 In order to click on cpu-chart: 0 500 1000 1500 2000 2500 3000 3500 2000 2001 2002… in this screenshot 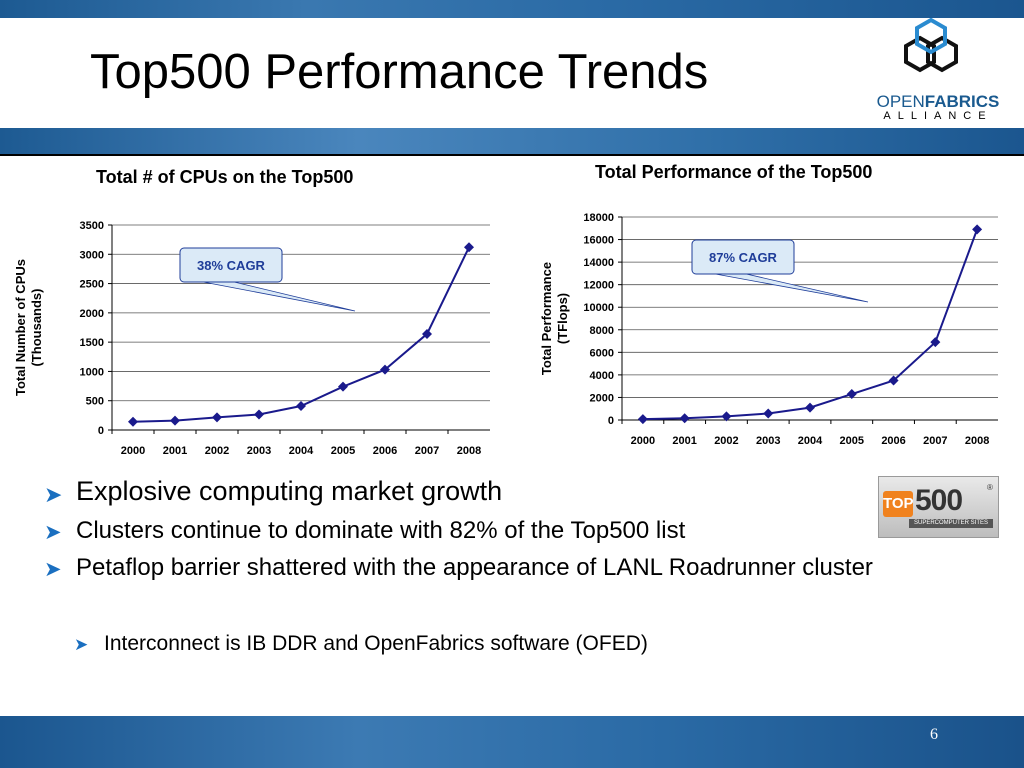, I will do `click(251, 338)`.